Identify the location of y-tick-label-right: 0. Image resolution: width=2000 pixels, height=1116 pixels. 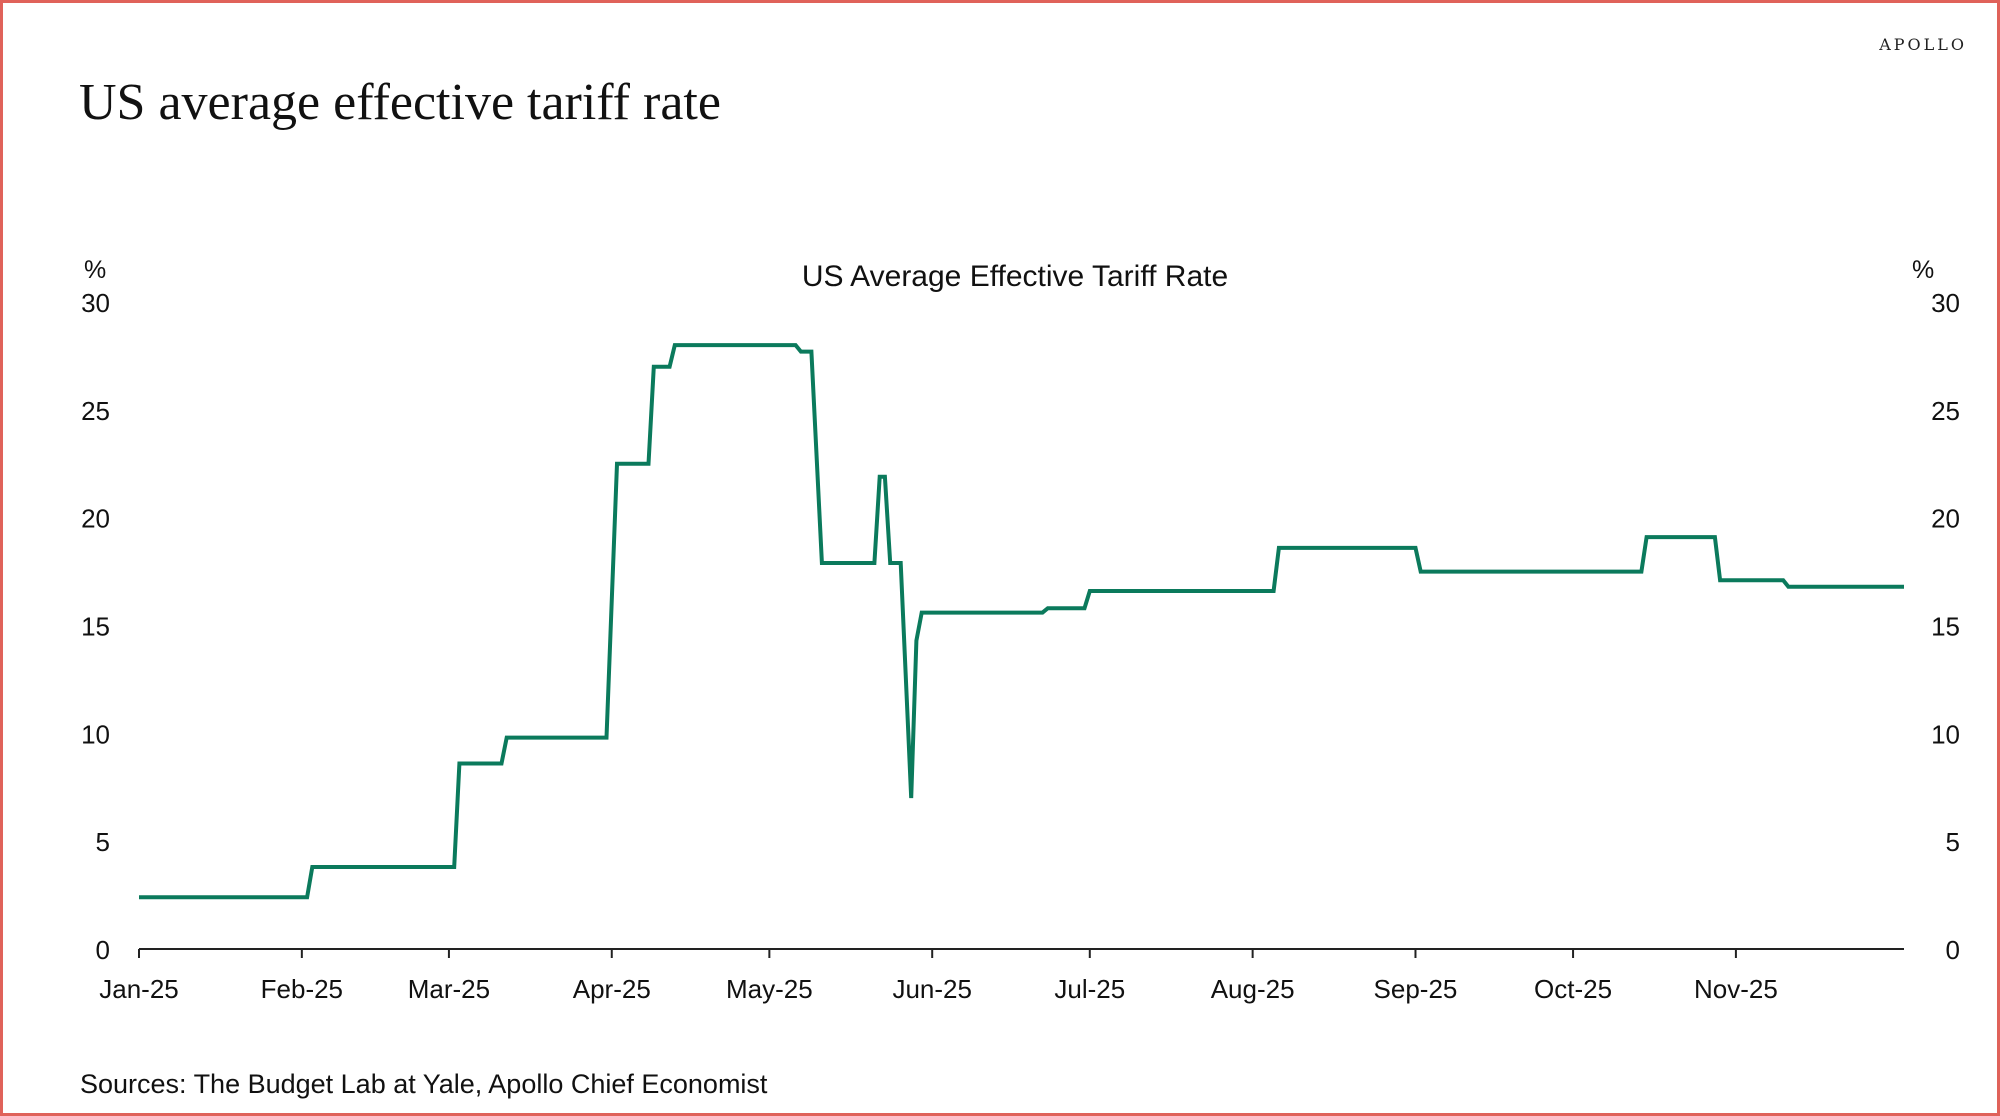
(1953, 950).